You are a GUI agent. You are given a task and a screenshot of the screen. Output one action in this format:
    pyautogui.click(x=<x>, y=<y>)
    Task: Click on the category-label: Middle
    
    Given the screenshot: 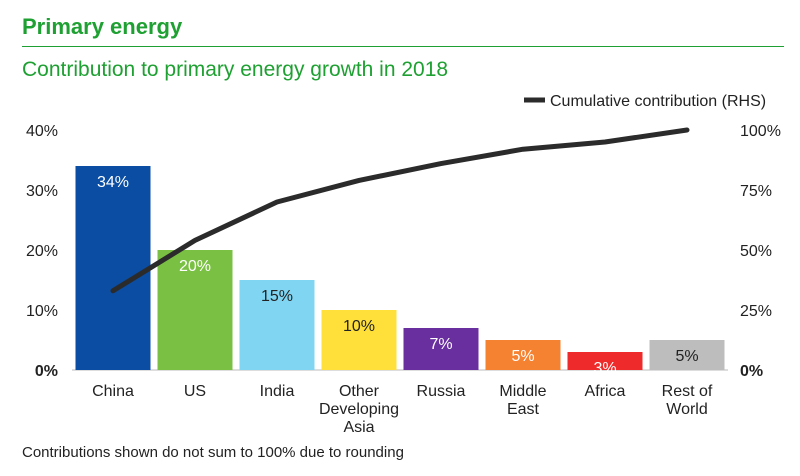 What is the action you would take?
    pyautogui.click(x=522, y=391)
    